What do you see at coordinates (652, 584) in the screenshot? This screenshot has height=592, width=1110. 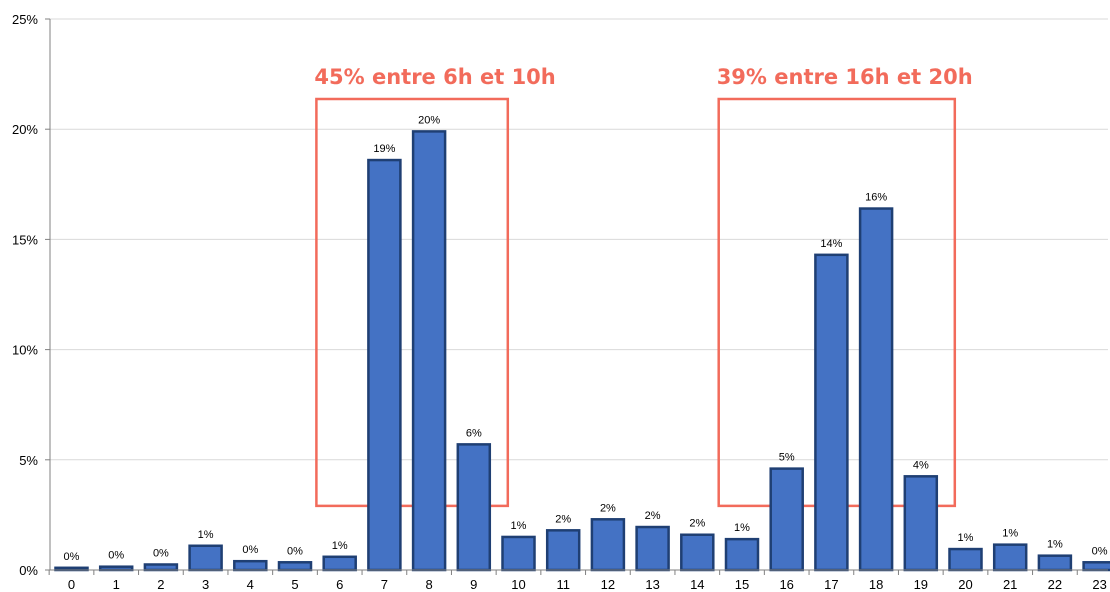 I see `x-tick-label: 13` at bounding box center [652, 584].